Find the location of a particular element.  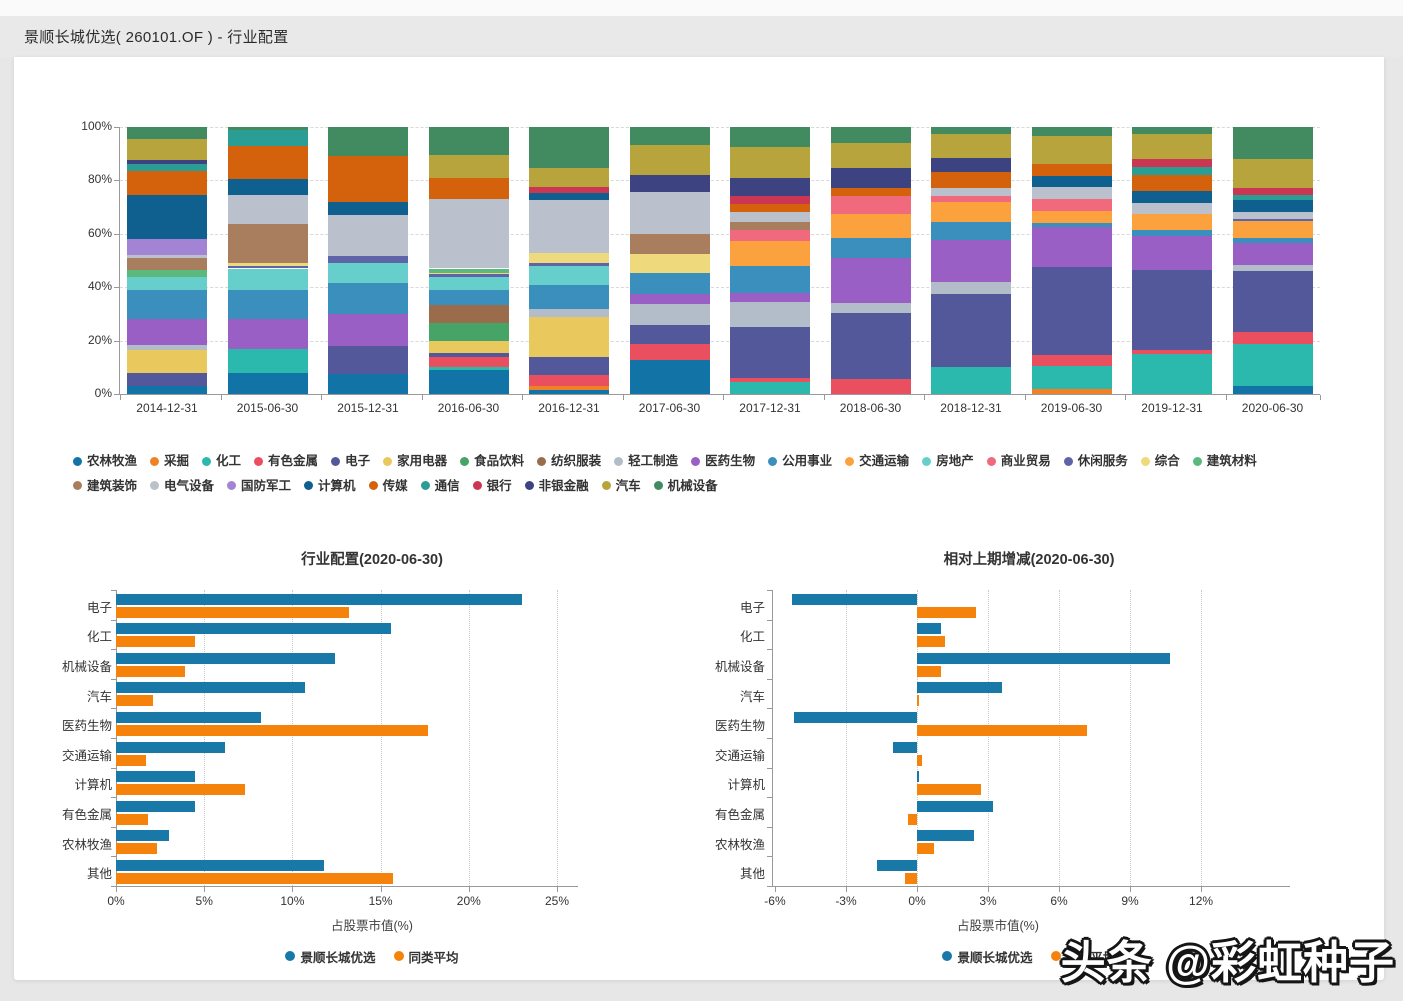

x-axis-category-label: 2019-12-31 is located at coordinates (1172, 408).